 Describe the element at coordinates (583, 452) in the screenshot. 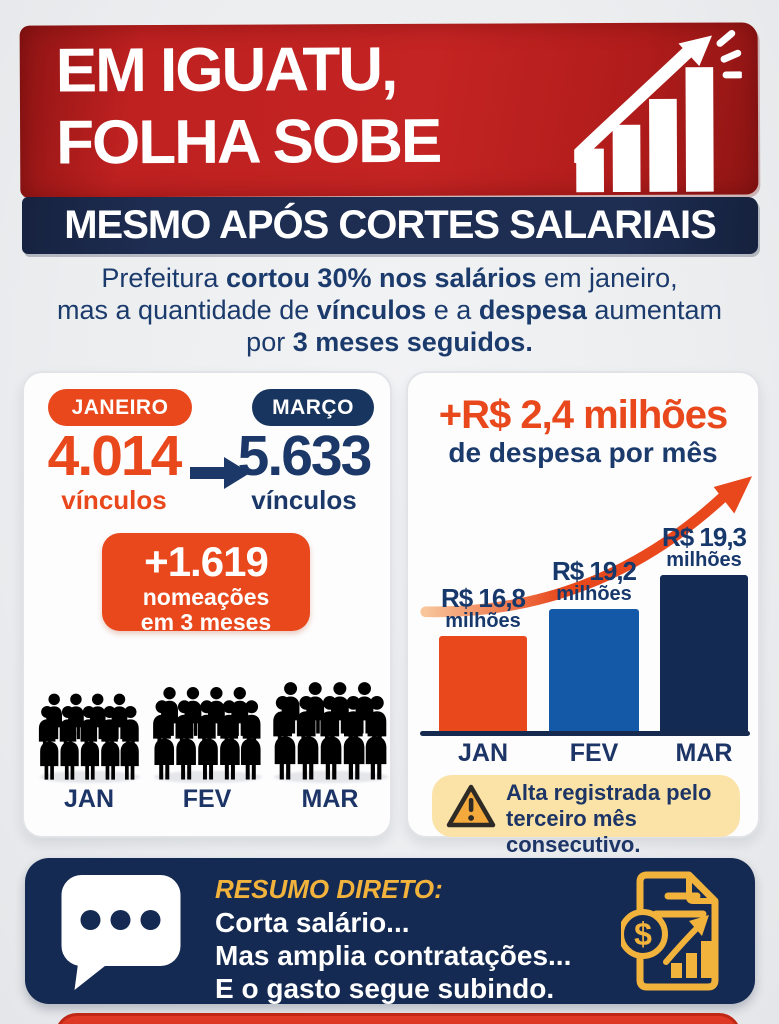

I see `despesa-caption: de despesa por mês` at that location.